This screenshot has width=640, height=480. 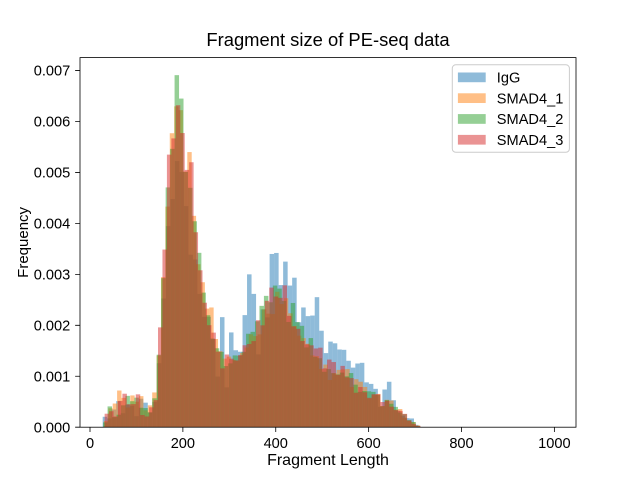 I want to click on svg-text: 400, so click(x=276, y=444).